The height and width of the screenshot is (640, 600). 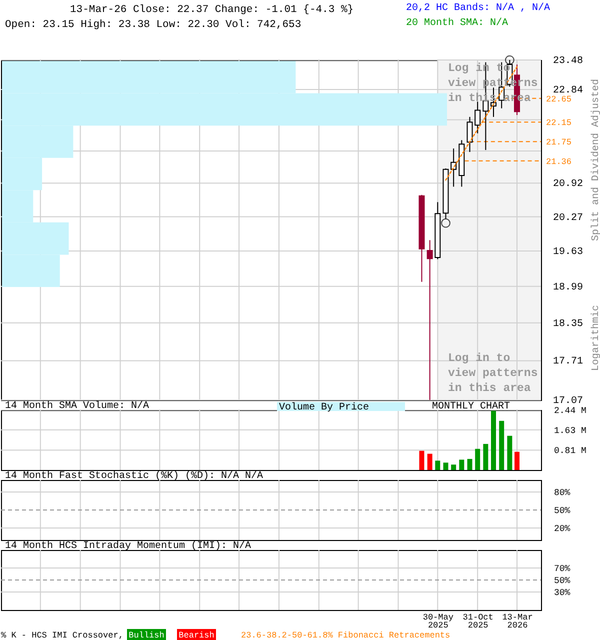 What do you see at coordinates (568, 184) in the screenshot?
I see `y-tick-label: 20.92` at bounding box center [568, 184].